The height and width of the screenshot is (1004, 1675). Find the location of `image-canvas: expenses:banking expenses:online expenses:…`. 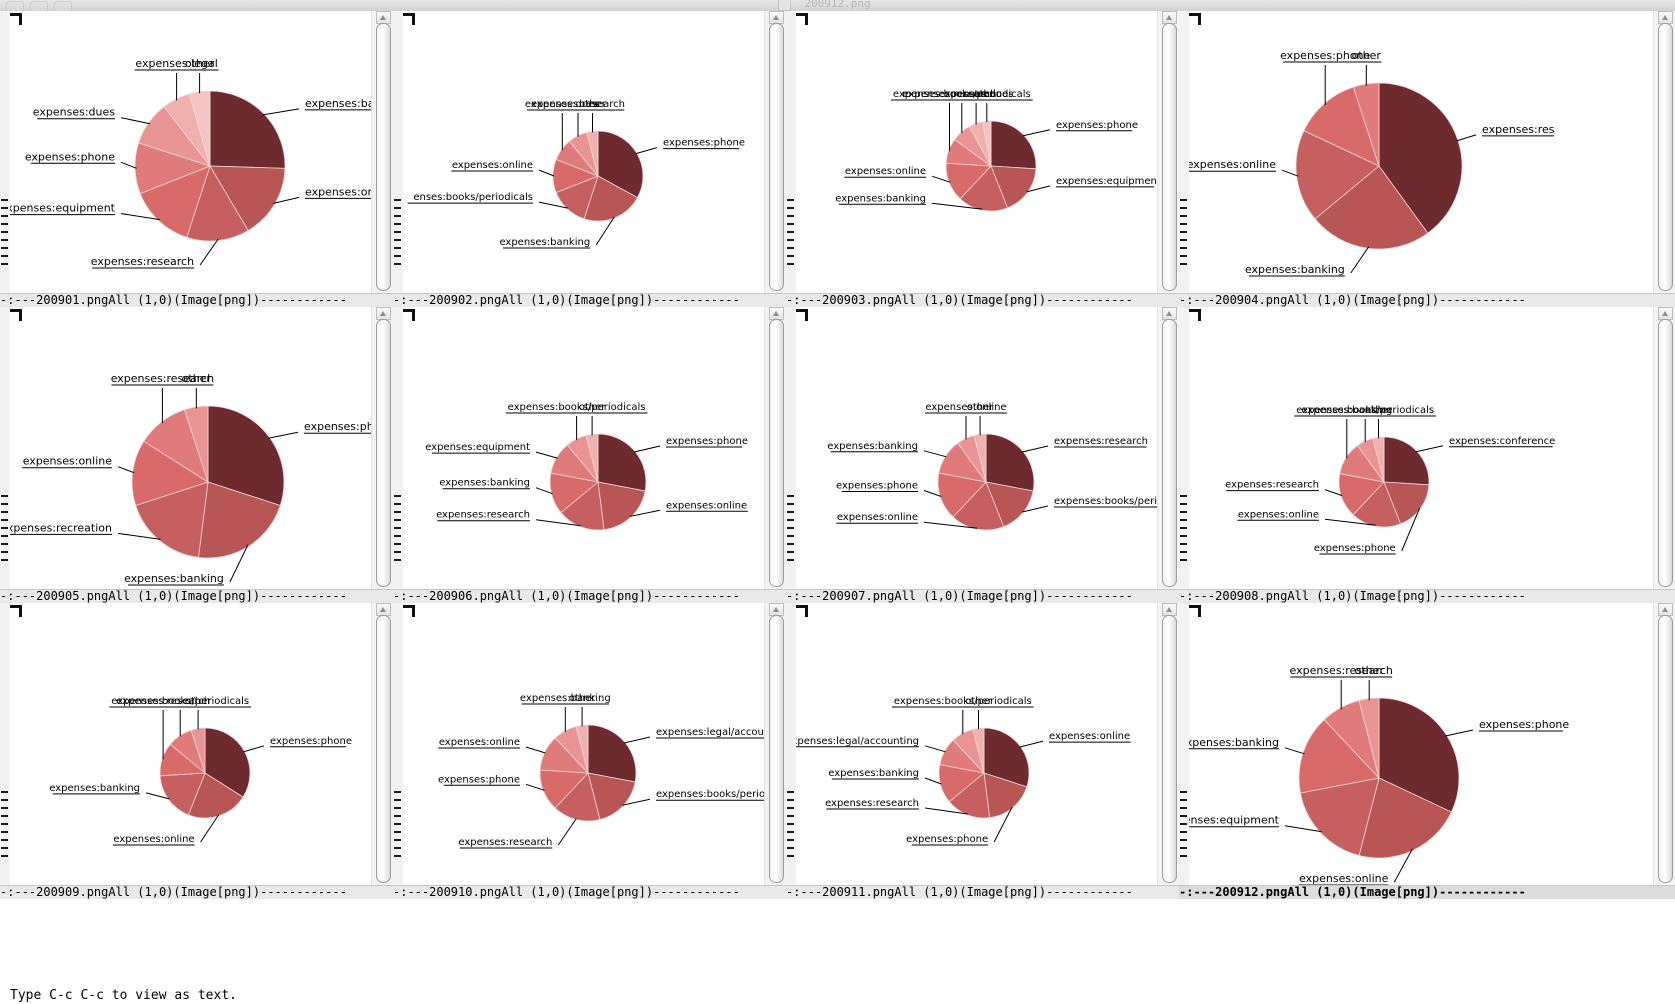

image-canvas: expenses:banking expenses:online expenses:… is located at coordinates (190, 152).